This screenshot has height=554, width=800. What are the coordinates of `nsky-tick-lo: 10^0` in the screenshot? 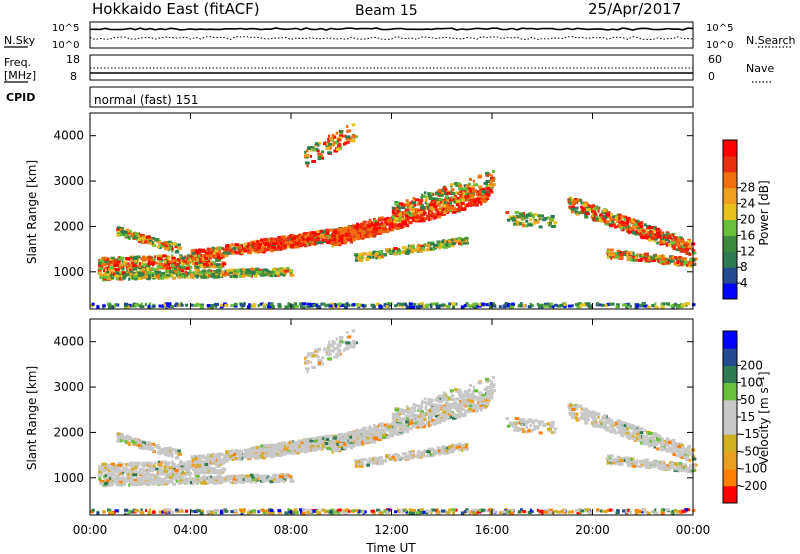 It's located at (65, 45).